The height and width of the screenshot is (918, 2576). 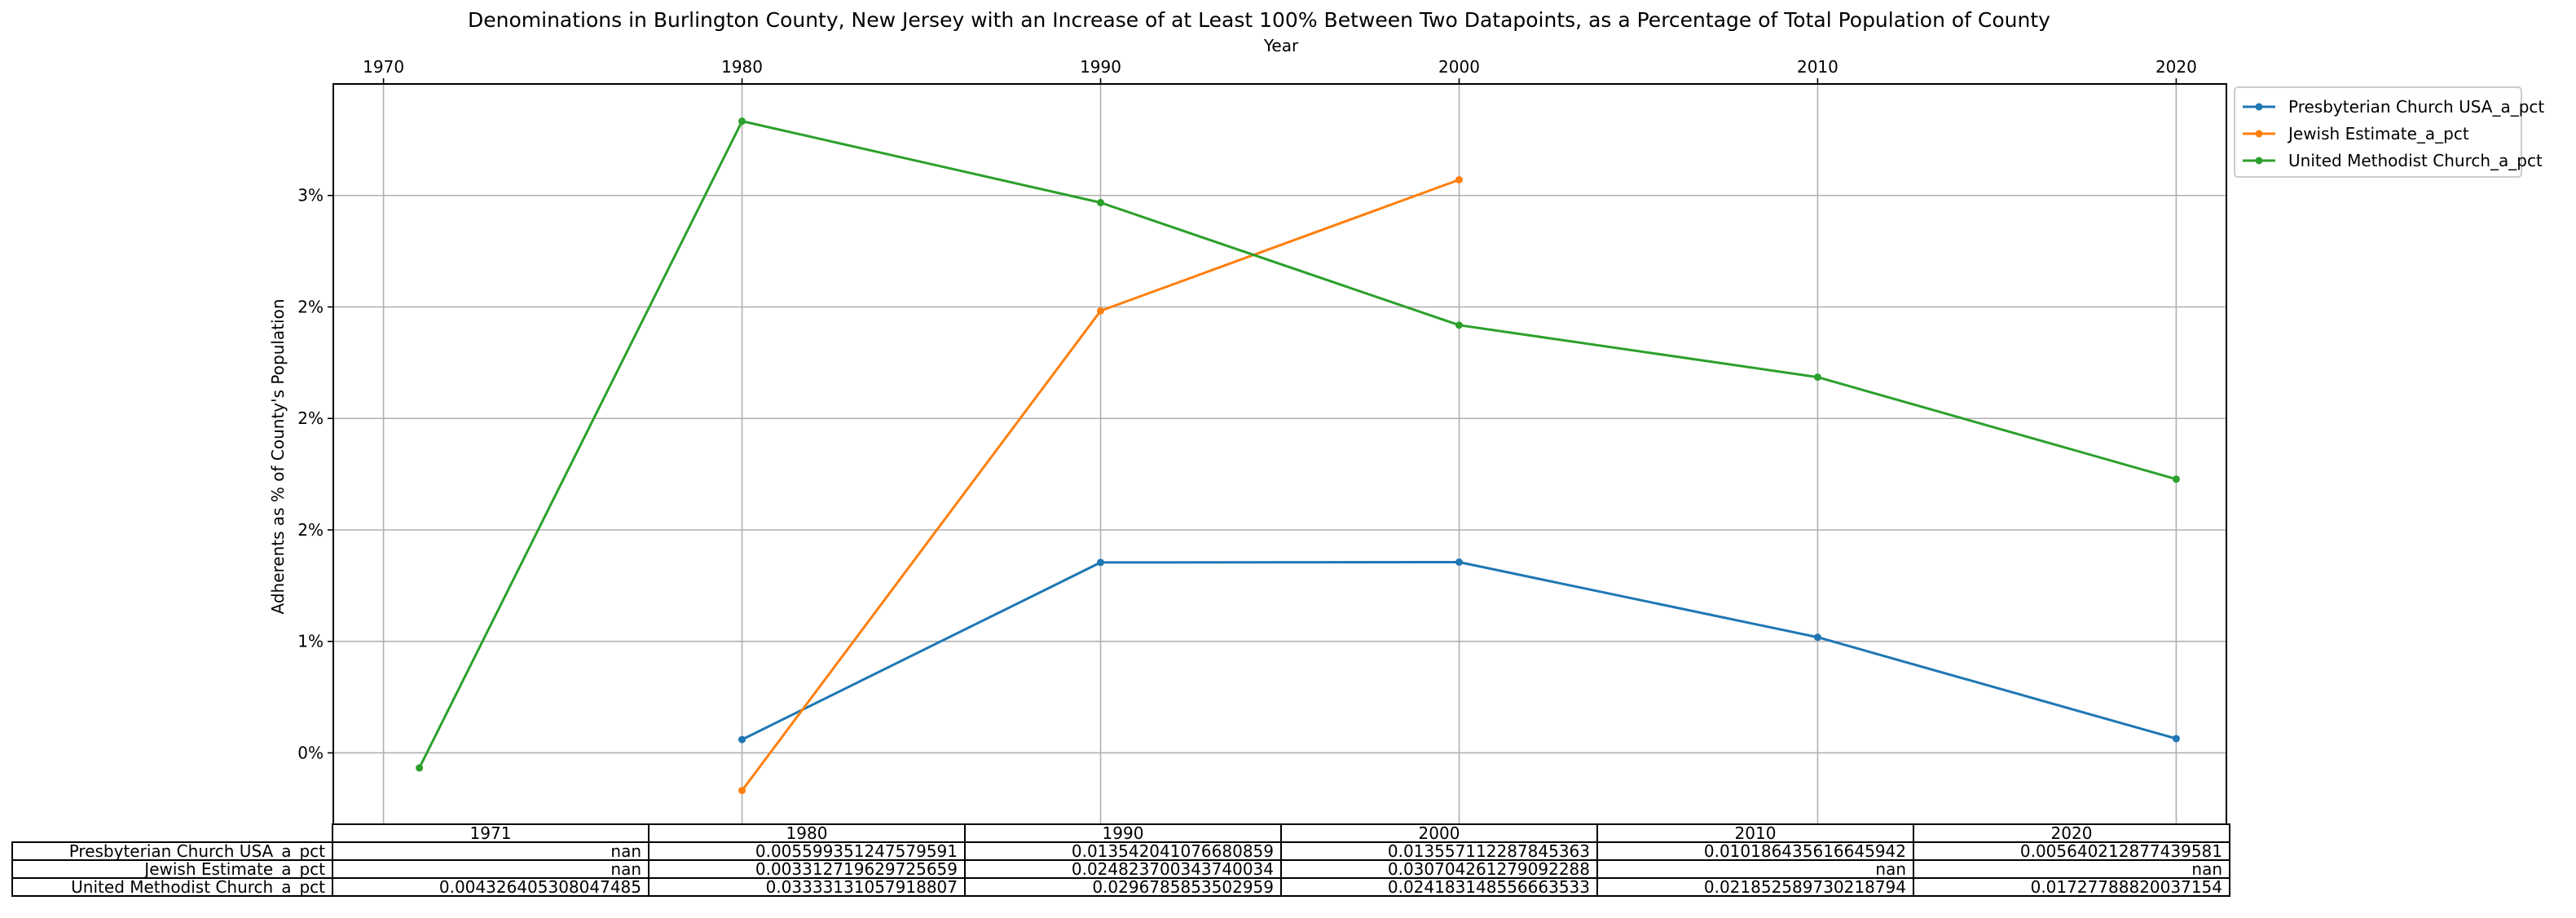 I want to click on y-tick-label: 1%, so click(x=311, y=641).